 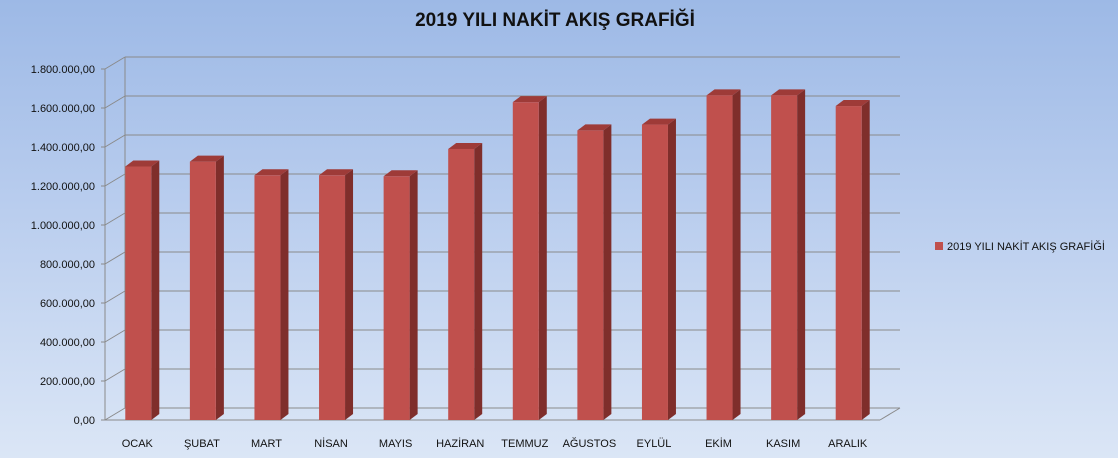 I want to click on legend-label: 2019 YILI NAKİT AKIŞ GRAFİĞİ, so click(x=1026, y=246).